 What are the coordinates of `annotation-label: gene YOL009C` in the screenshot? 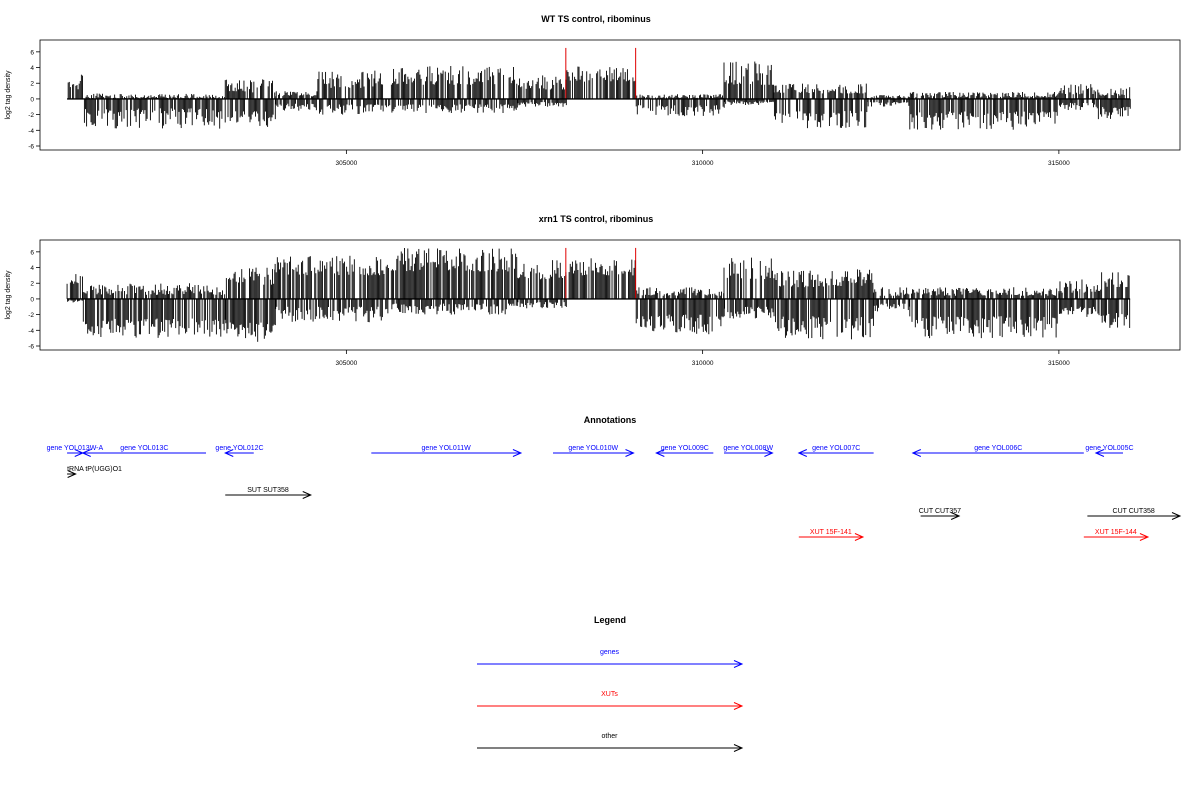 It's located at (685, 448).